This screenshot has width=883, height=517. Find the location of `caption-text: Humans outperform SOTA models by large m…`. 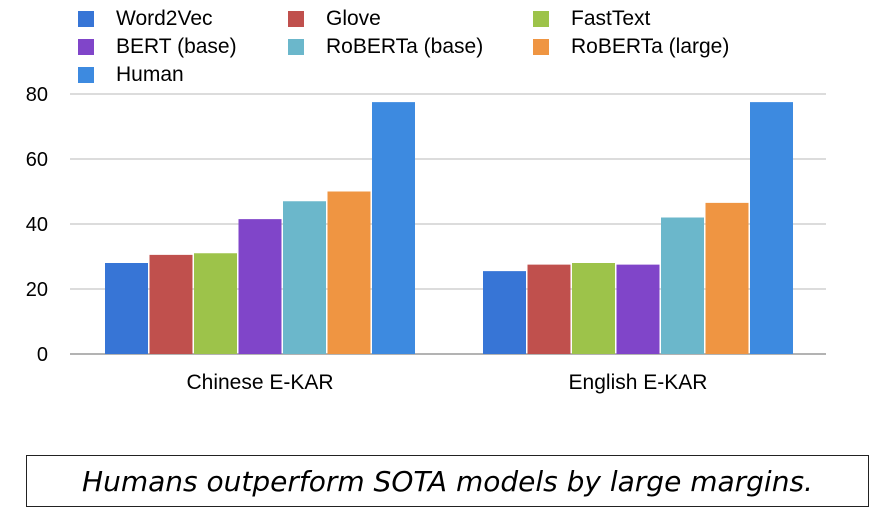

caption-text: Humans outperform SOTA models by large m… is located at coordinates (447, 481).